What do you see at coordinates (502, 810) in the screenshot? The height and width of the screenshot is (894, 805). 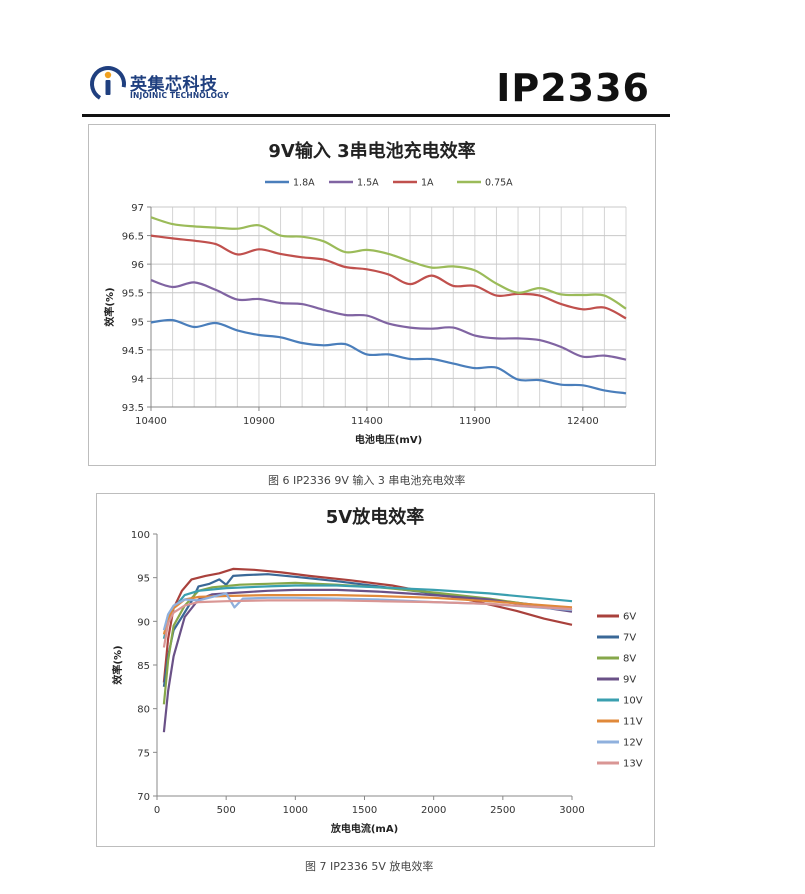 I see `x-tick-label: 2500` at bounding box center [502, 810].